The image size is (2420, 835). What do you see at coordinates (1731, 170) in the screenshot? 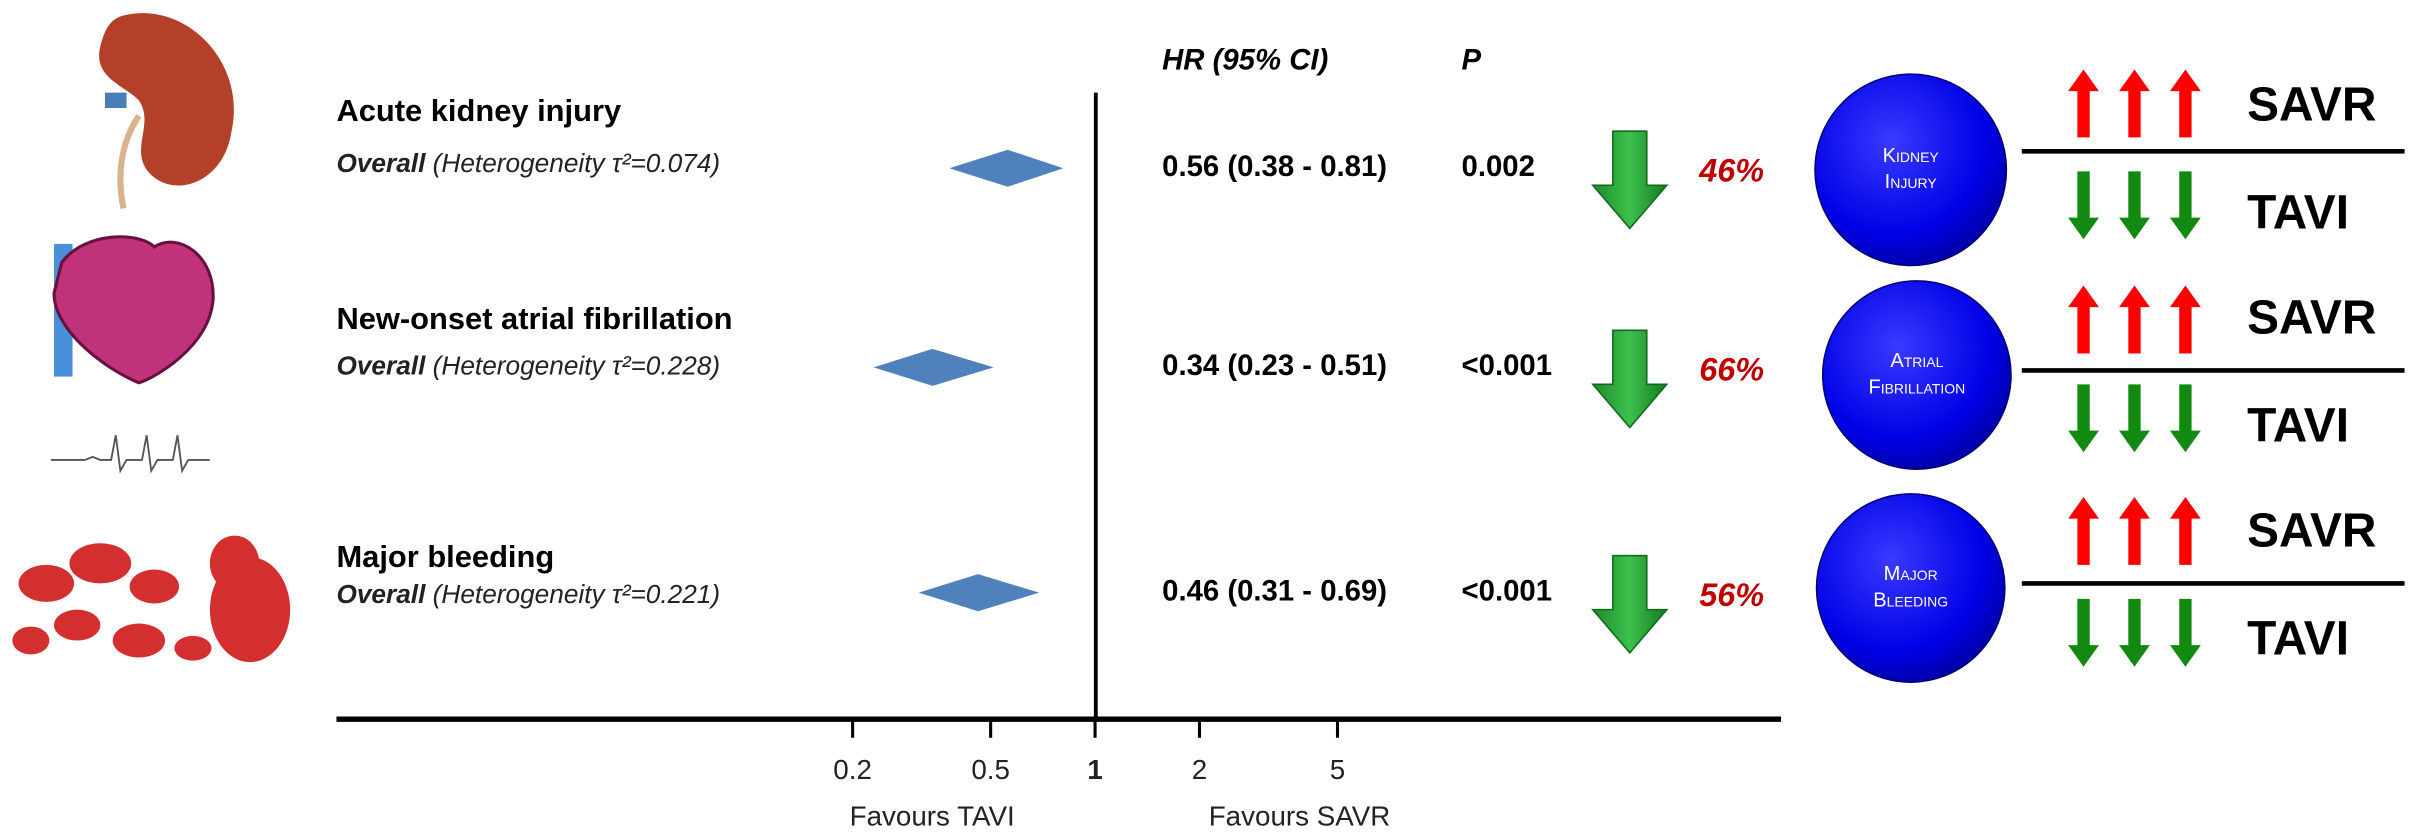
I see `reduction-label: 46%` at bounding box center [1731, 170].